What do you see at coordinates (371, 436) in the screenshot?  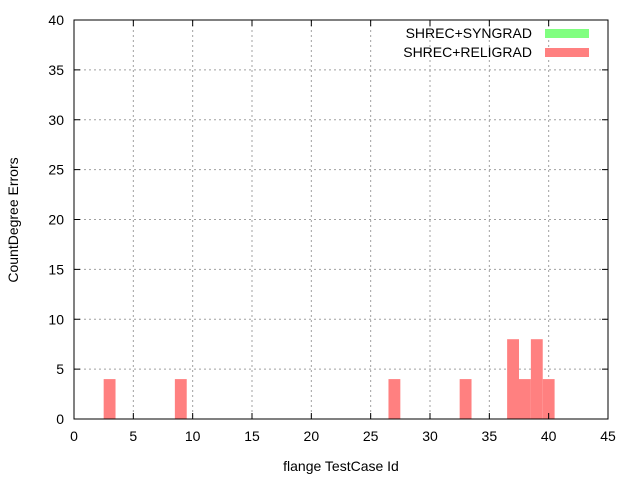 I see `x-tick-label: 25` at bounding box center [371, 436].